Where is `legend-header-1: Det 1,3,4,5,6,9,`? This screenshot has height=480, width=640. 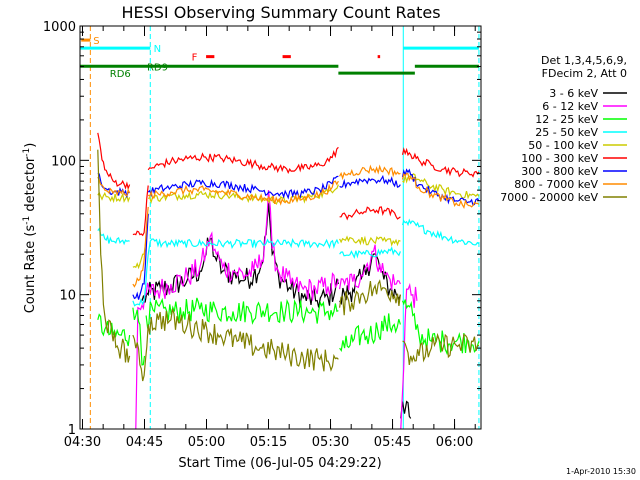
legend-header-1: Det 1,3,4,5,6,9, is located at coordinates (584, 60).